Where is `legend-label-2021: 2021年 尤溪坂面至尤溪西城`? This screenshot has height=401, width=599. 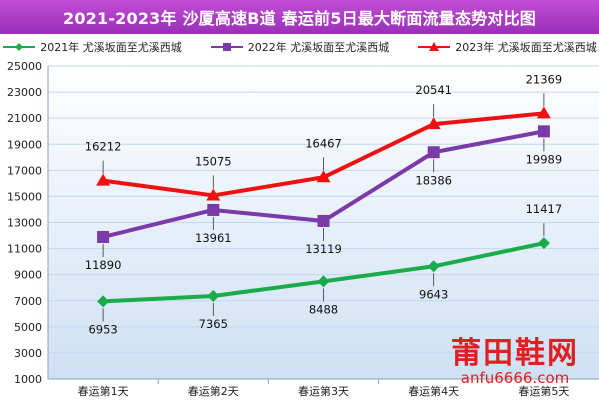
legend-label-2021: 2021年 尤溪坂面至尤溪西城 is located at coordinates (111, 47).